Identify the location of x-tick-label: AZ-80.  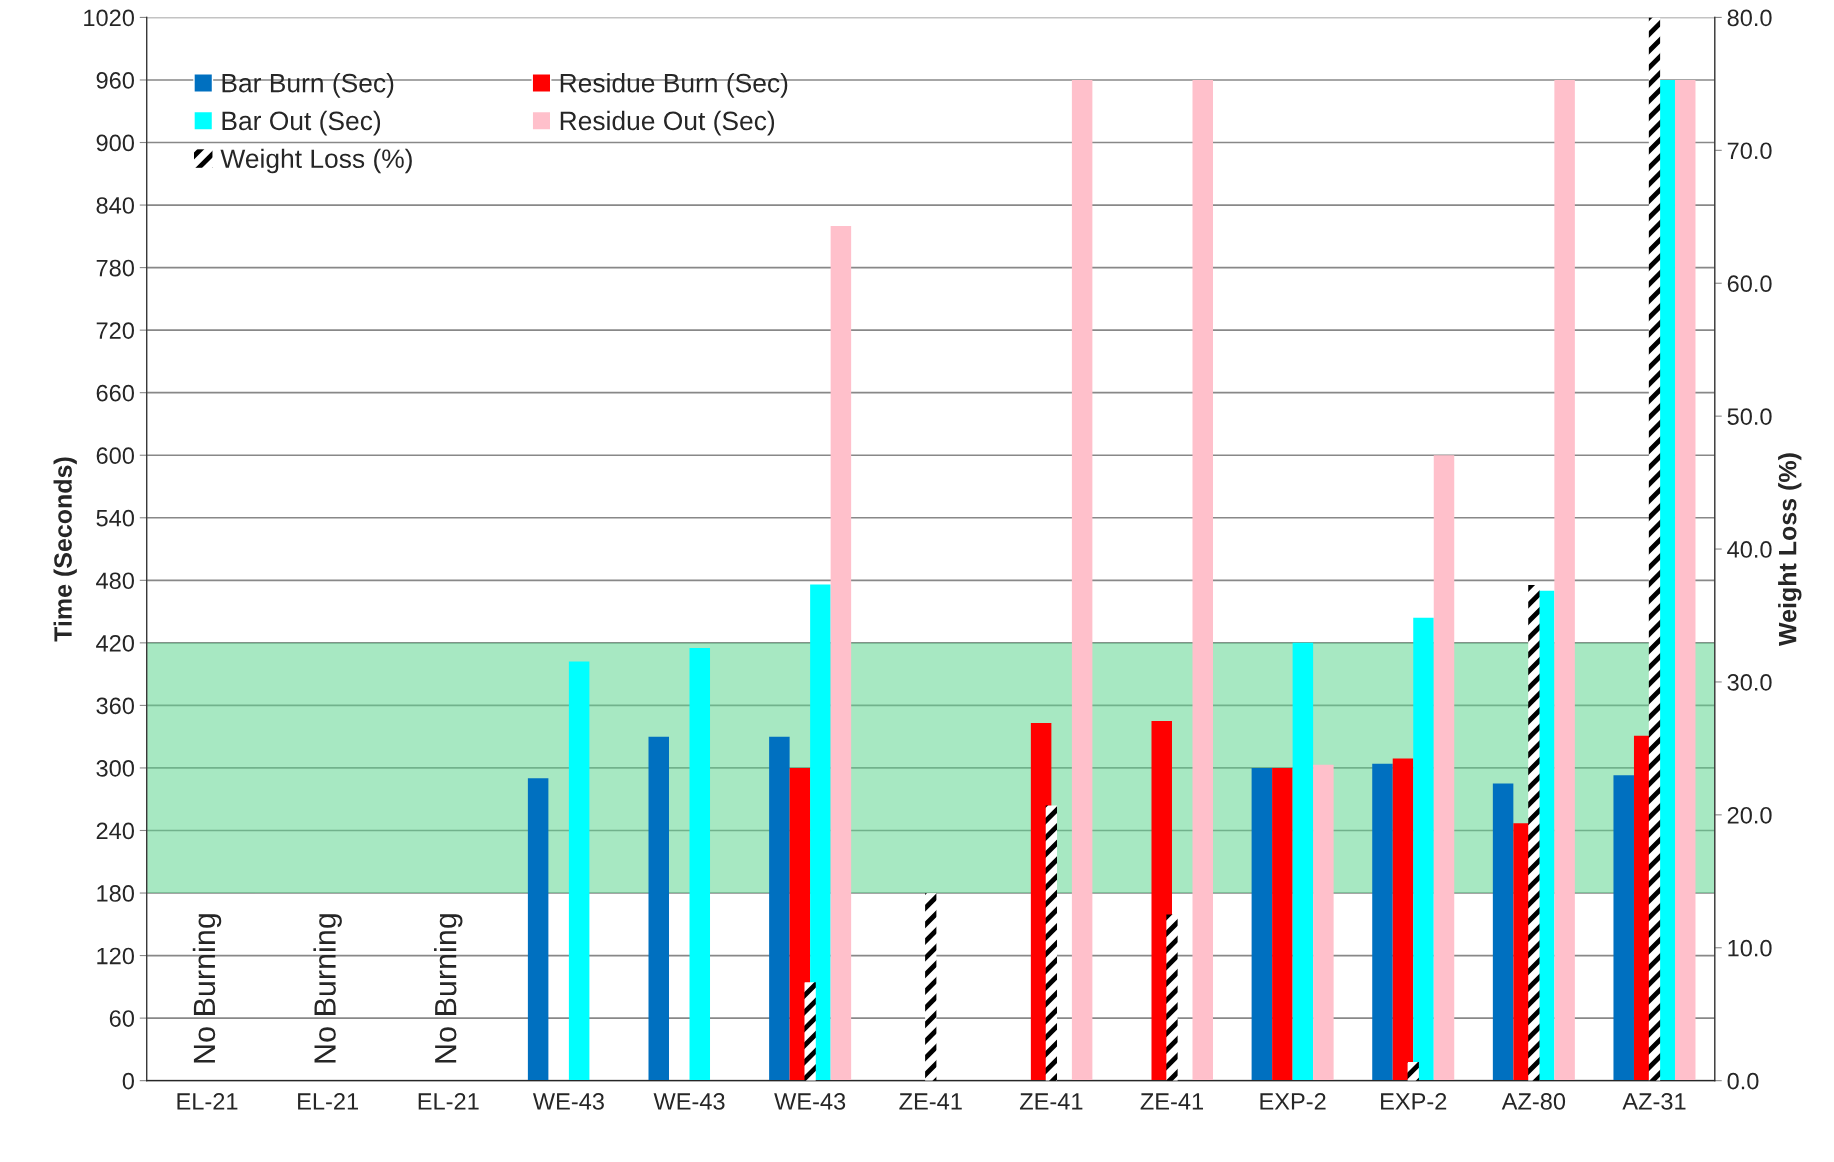
(1533, 1101).